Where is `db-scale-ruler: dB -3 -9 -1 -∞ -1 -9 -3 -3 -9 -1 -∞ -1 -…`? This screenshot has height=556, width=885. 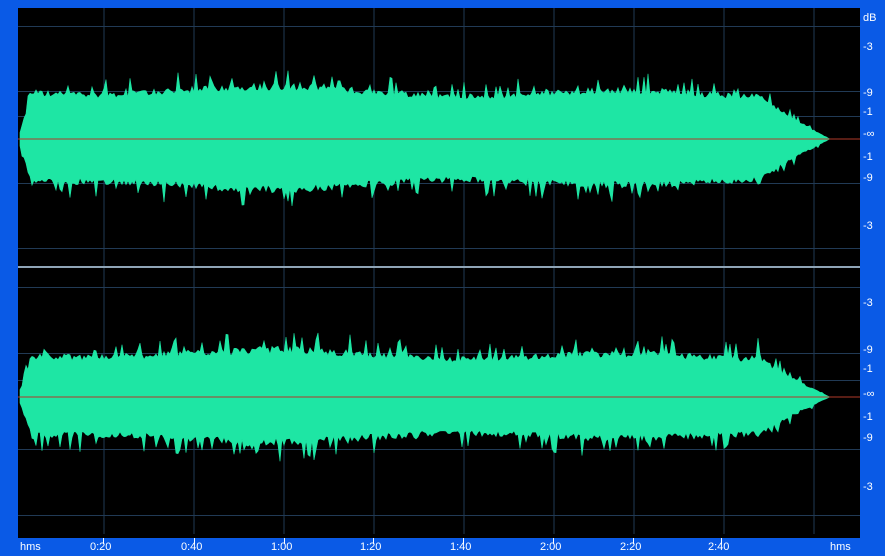
db-scale-ruler: dB -3 -9 -1 -∞ -1 -9 -3 -3 -9 -1 -∞ -1 -… is located at coordinates (872, 273).